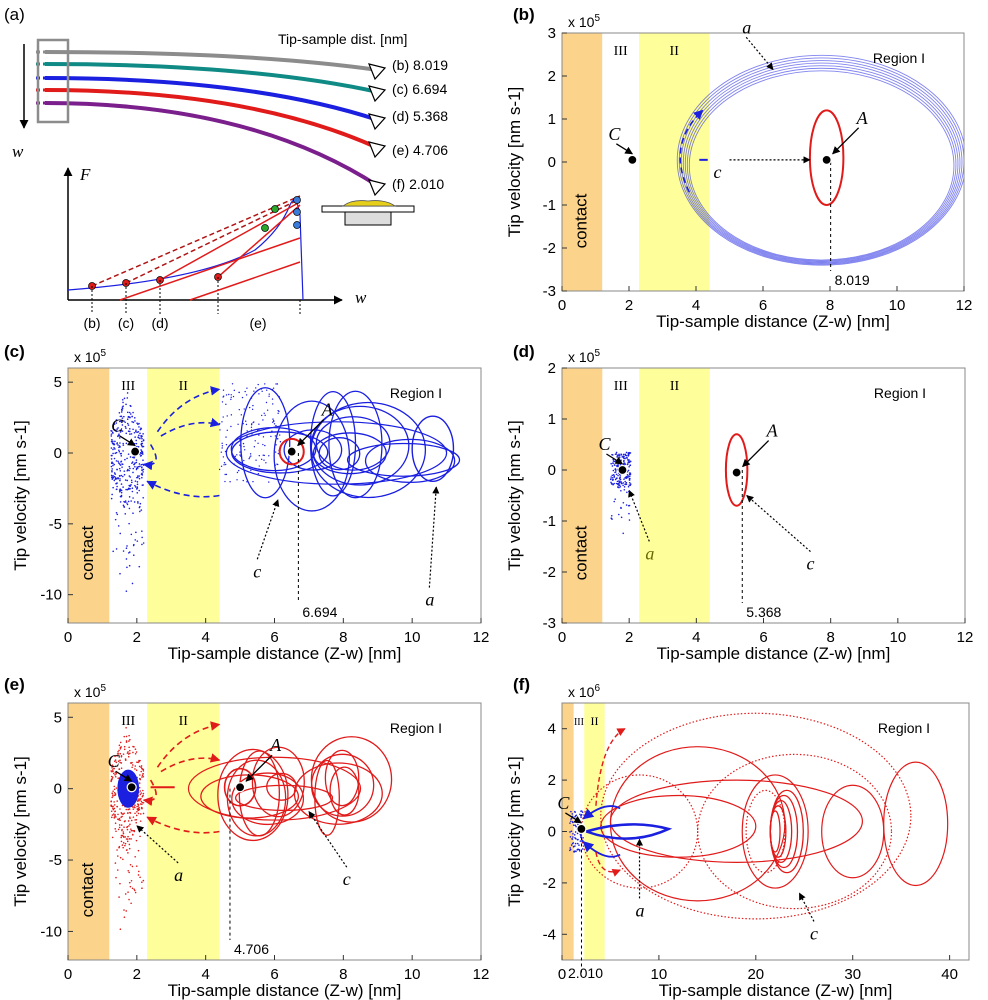 The height and width of the screenshot is (1000, 988). Describe the element at coordinates (55, 860) in the screenshot. I see `y-tick-label: -5` at that location.